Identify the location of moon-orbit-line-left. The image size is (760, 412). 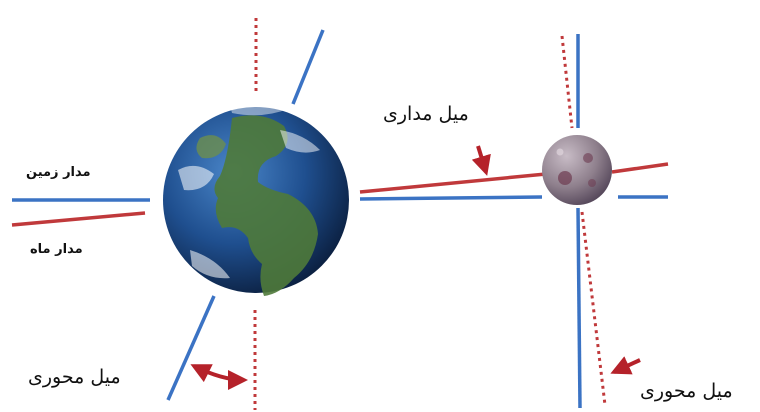
(78, 219).